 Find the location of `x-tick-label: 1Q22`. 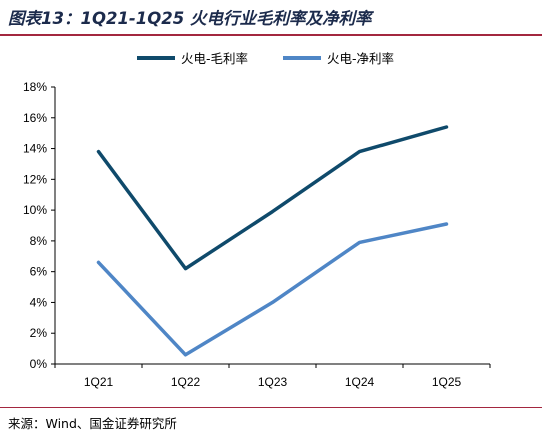

x-tick-label: 1Q22 is located at coordinates (186, 382).